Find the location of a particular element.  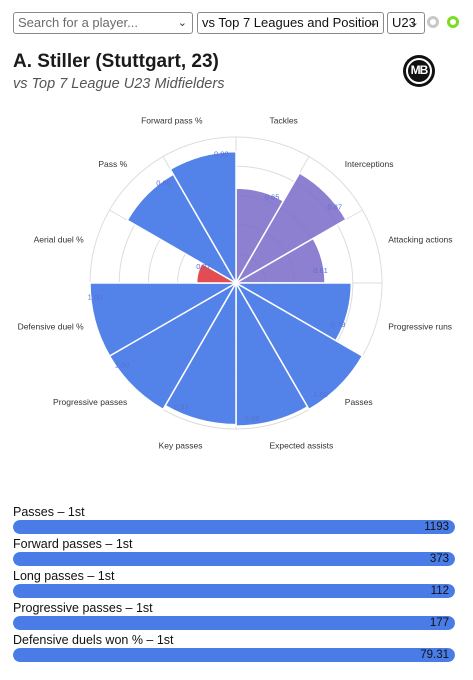

stat-row: Progressive passes – 1st 177 is located at coordinates (234, 617).